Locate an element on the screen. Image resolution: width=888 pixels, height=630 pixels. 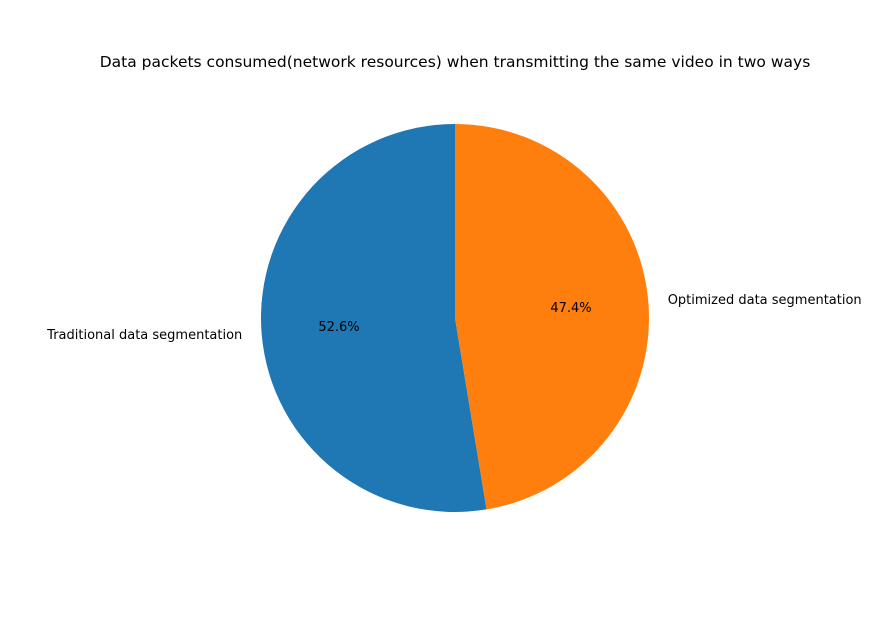
slice-percent-2: 47.4% is located at coordinates (570, 308).